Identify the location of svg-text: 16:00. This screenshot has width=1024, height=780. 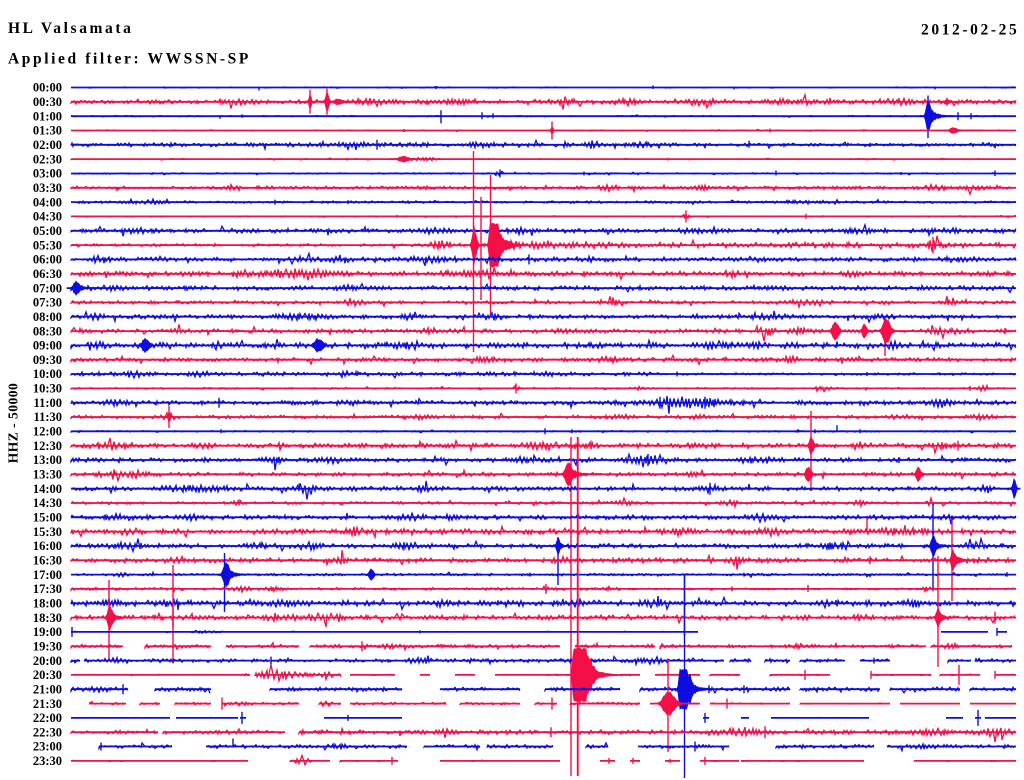
(47, 546).